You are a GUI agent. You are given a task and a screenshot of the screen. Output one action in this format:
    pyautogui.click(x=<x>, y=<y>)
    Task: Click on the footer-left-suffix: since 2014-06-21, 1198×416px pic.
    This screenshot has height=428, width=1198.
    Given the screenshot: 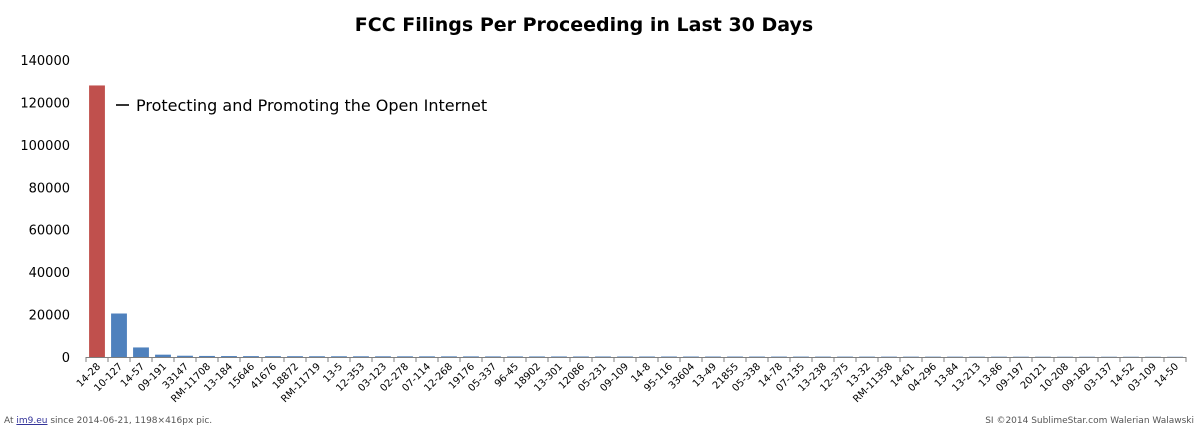 What is the action you would take?
    pyautogui.click(x=130, y=421)
    